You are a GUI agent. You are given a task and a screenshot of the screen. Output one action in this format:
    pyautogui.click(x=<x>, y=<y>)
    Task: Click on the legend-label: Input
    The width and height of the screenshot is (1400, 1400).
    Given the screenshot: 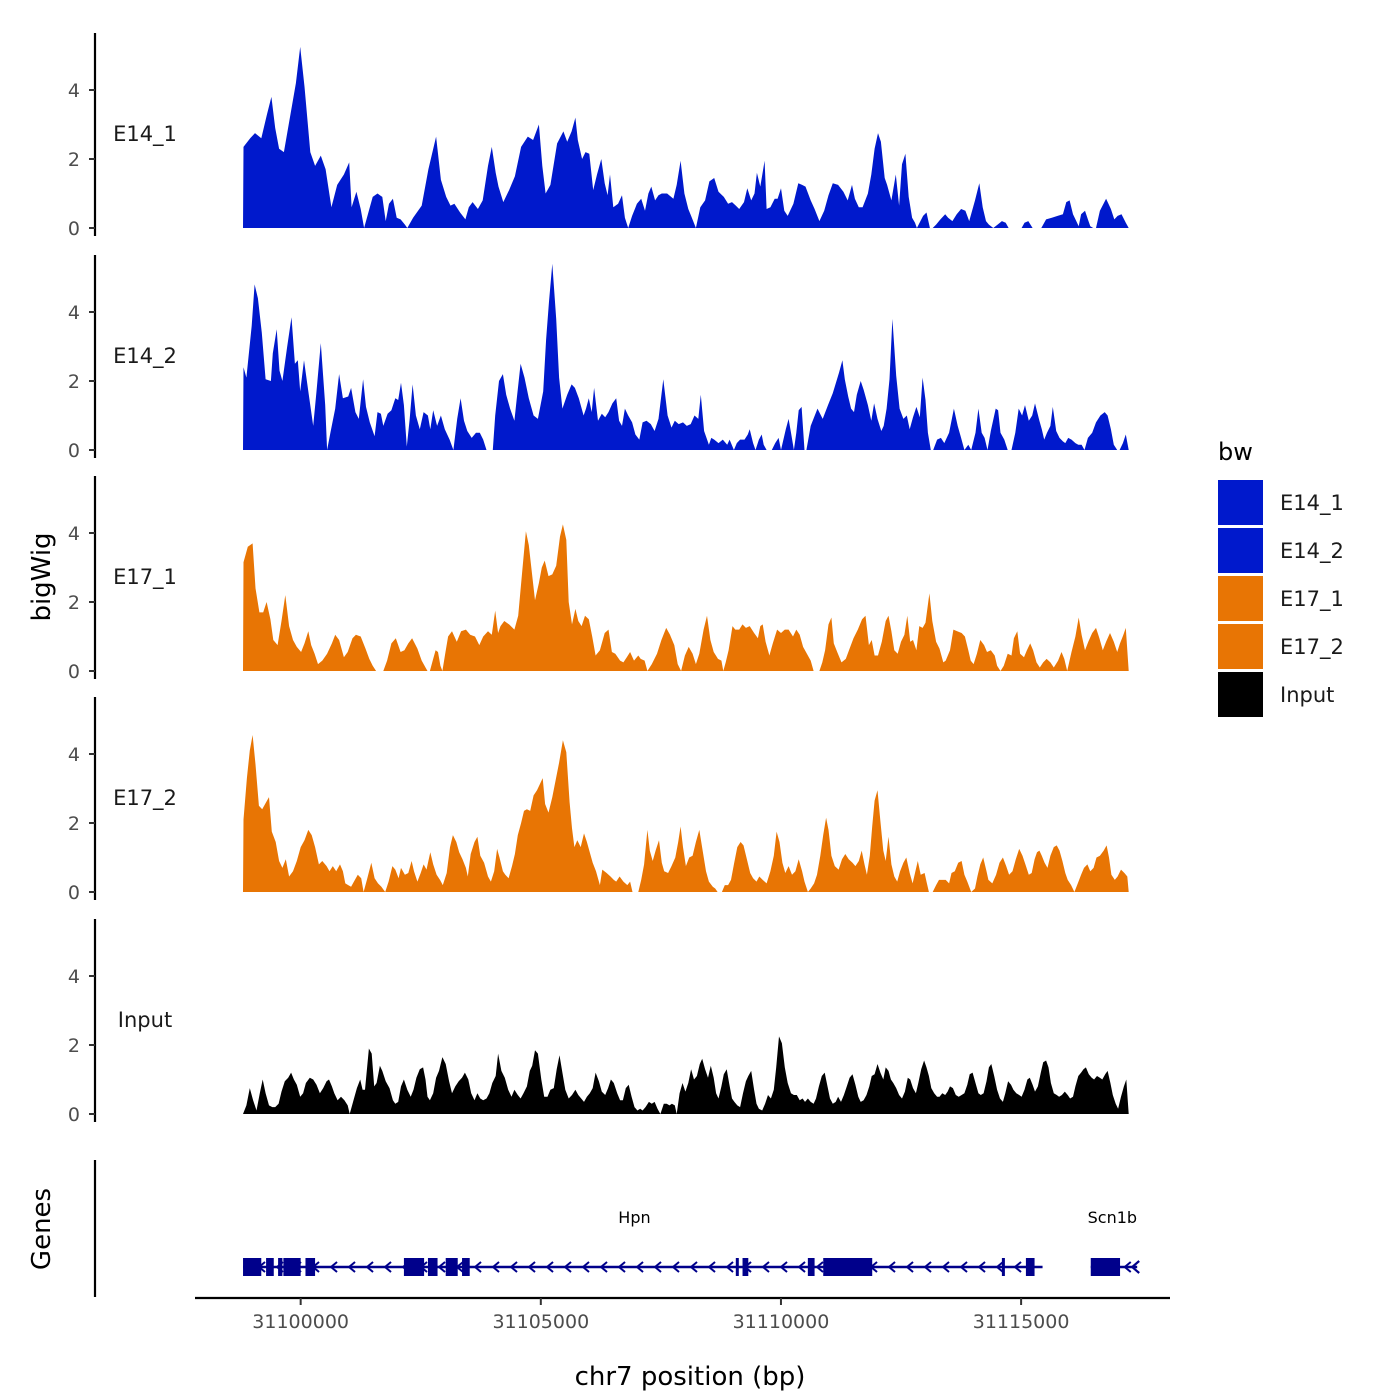 What is the action you would take?
    pyautogui.click(x=1307, y=695)
    